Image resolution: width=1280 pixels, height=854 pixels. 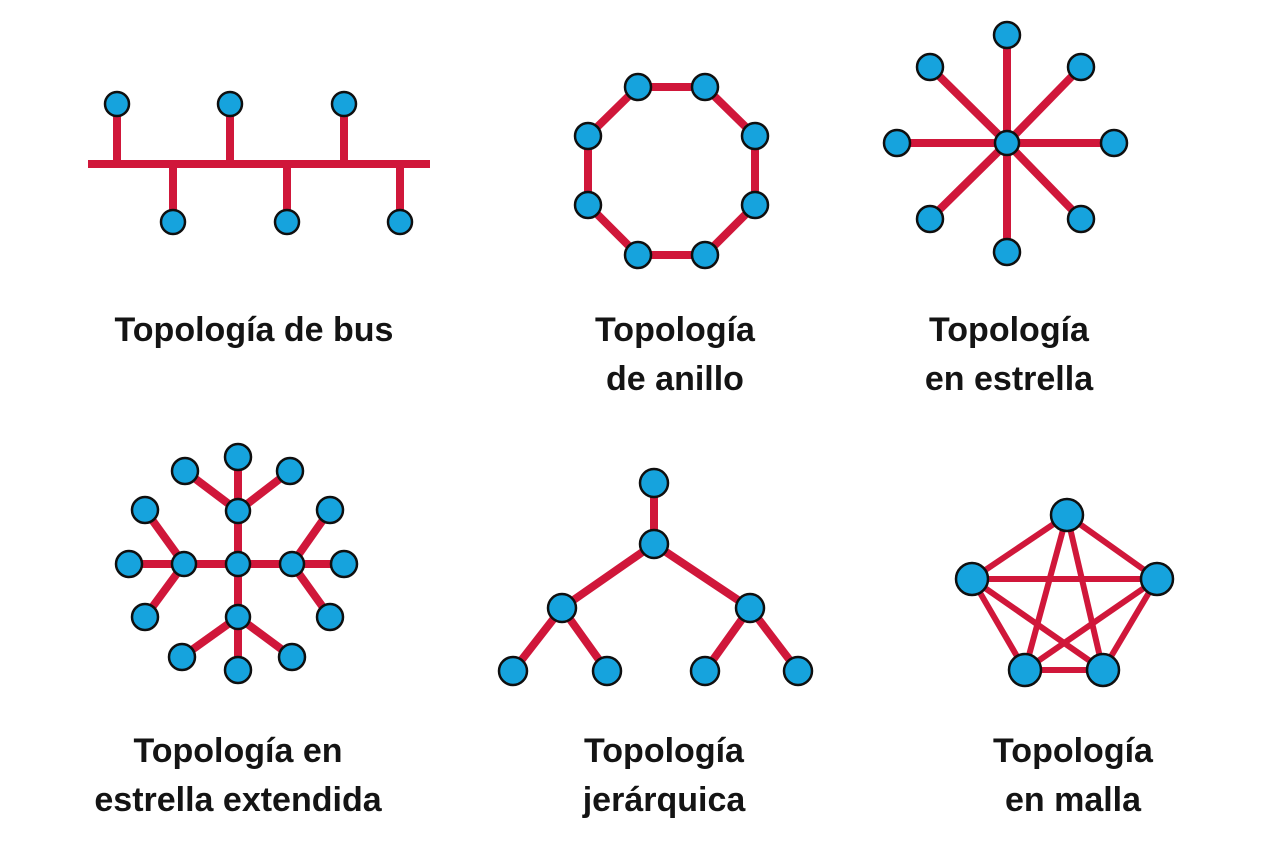 What do you see at coordinates (1073, 800) in the screenshot?
I see `caption-line: en malla` at bounding box center [1073, 800].